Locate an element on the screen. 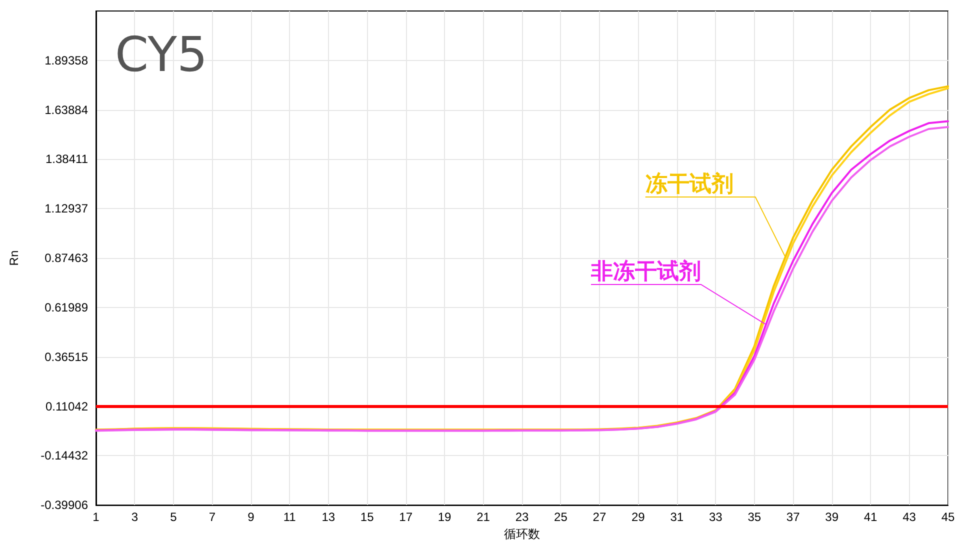  y-tick-label: 0.36515 is located at coordinates (66, 357).